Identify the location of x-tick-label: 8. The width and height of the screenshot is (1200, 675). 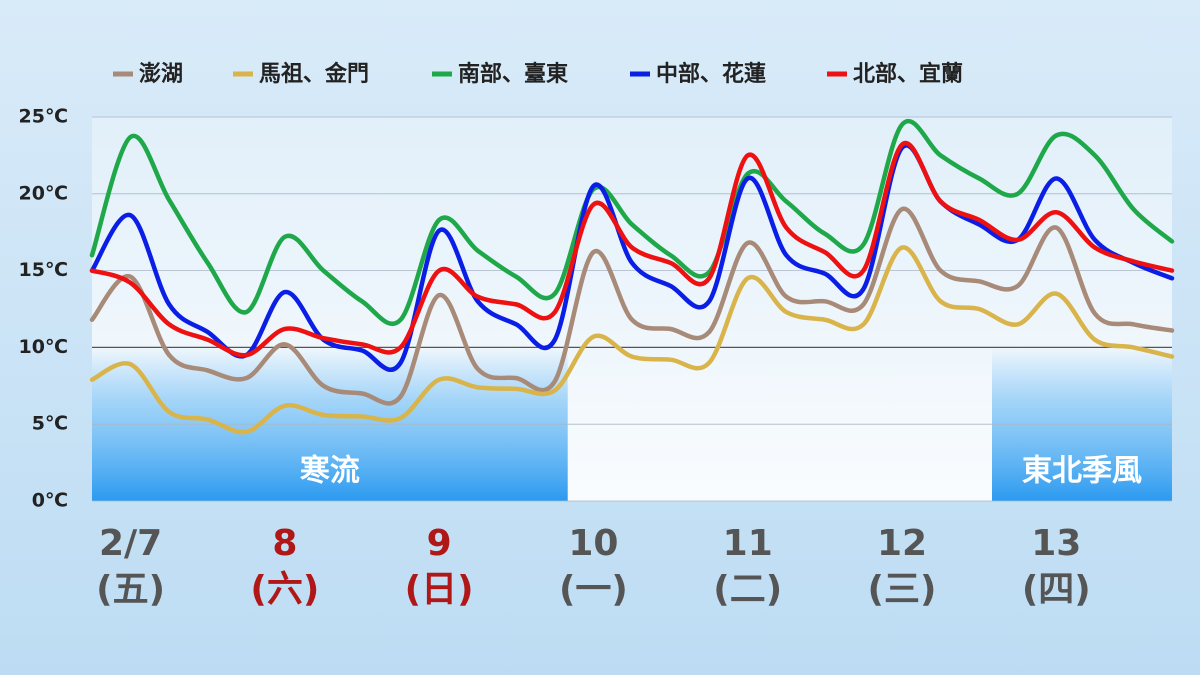
(284, 543).